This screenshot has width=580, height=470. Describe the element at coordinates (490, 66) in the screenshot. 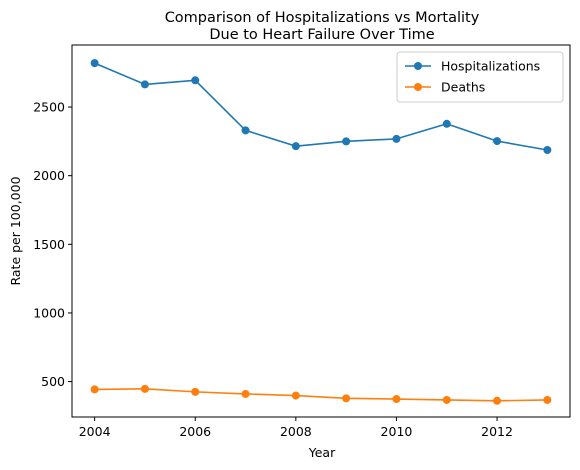

I see `legend-hospitalizations-label: Hospitalizations` at that location.